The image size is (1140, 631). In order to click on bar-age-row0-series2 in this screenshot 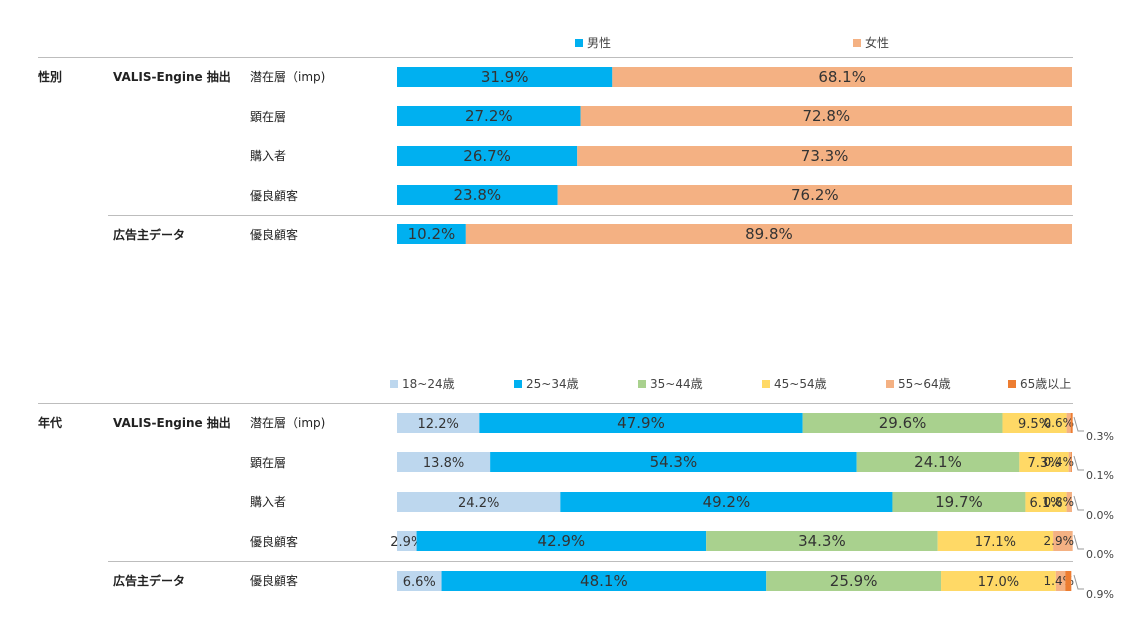, I will do `click(902, 423)`.